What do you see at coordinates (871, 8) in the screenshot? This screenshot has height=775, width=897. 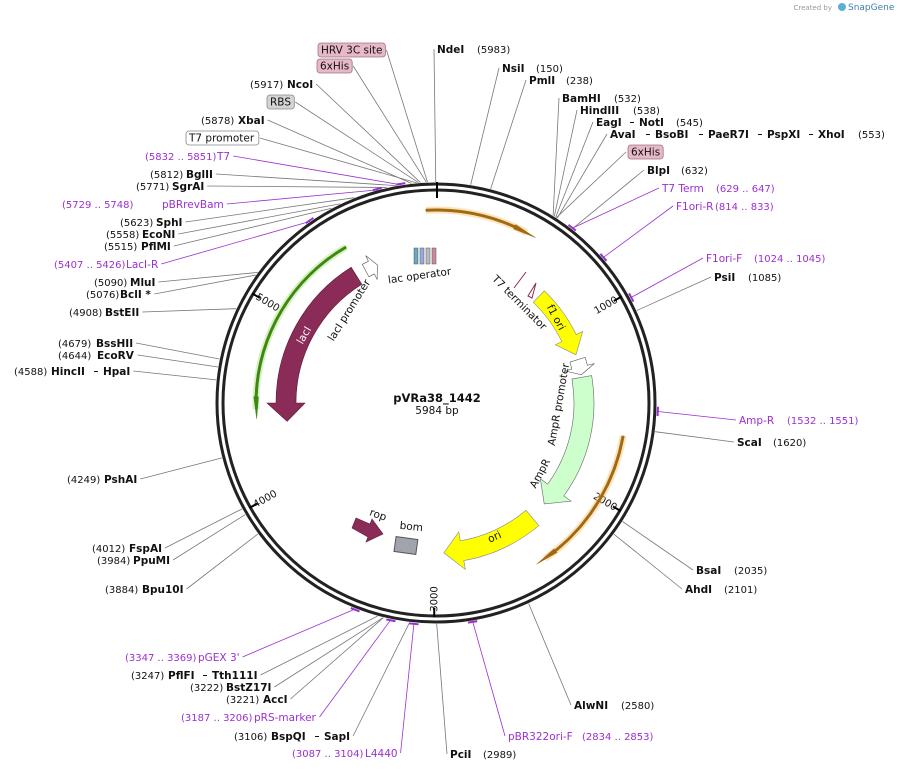 I see `credit-brand: SnapGene` at bounding box center [871, 8].